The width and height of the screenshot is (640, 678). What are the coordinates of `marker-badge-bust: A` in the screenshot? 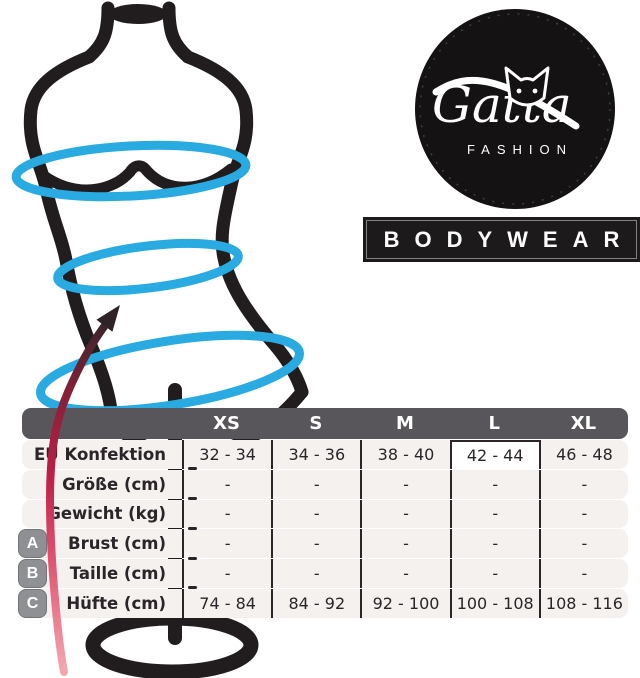 It's located at (32, 543).